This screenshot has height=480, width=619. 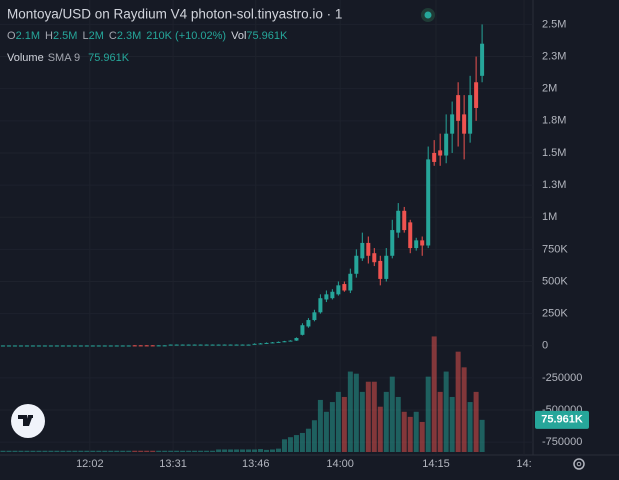 What do you see at coordinates (68, 58) in the screenshot?
I see `indicator-legend: Volume SMA 9 75.961K` at bounding box center [68, 58].